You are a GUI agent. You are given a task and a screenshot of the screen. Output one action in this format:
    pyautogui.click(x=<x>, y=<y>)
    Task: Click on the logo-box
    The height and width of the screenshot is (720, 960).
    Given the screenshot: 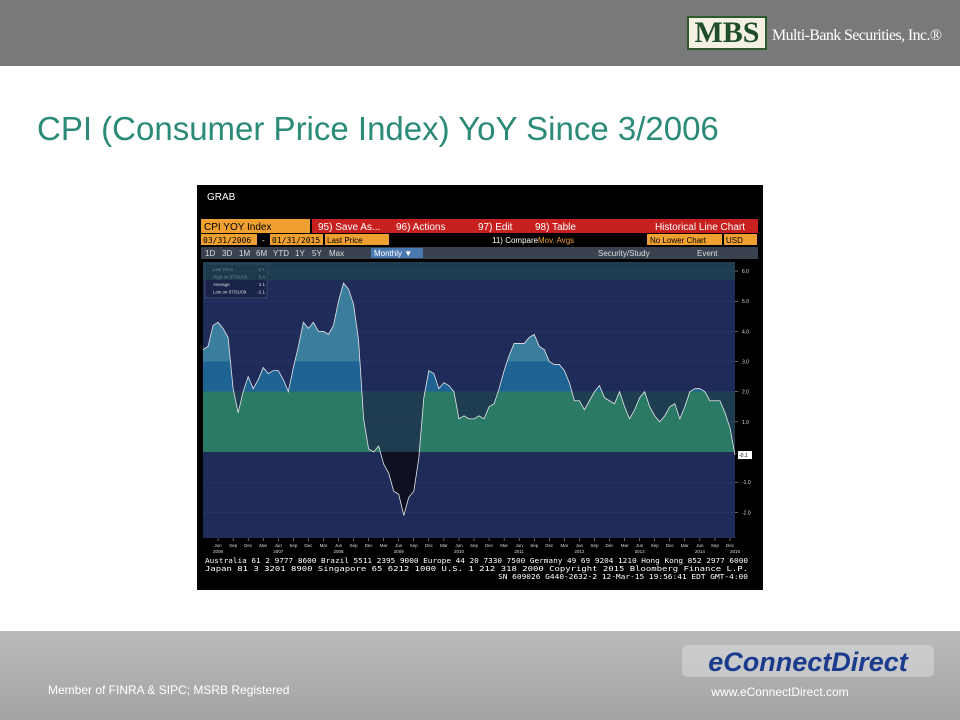 What is the action you would take?
    pyautogui.click(x=727, y=33)
    